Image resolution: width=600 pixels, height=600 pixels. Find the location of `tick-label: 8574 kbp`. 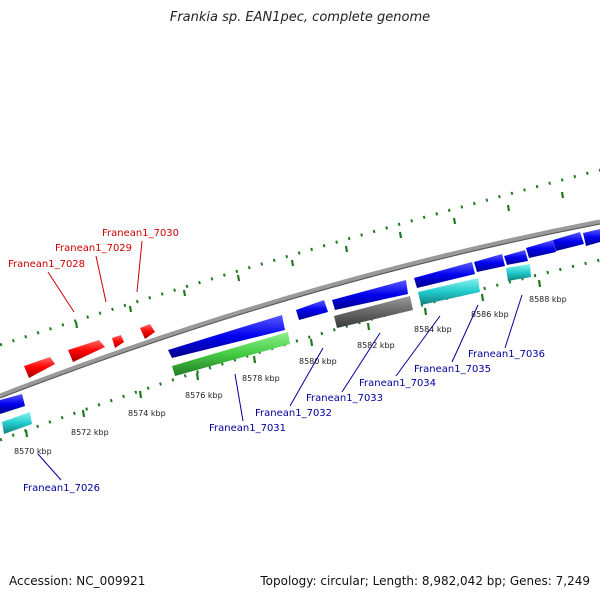

tick-label: 8574 kbp is located at coordinates (147, 413).